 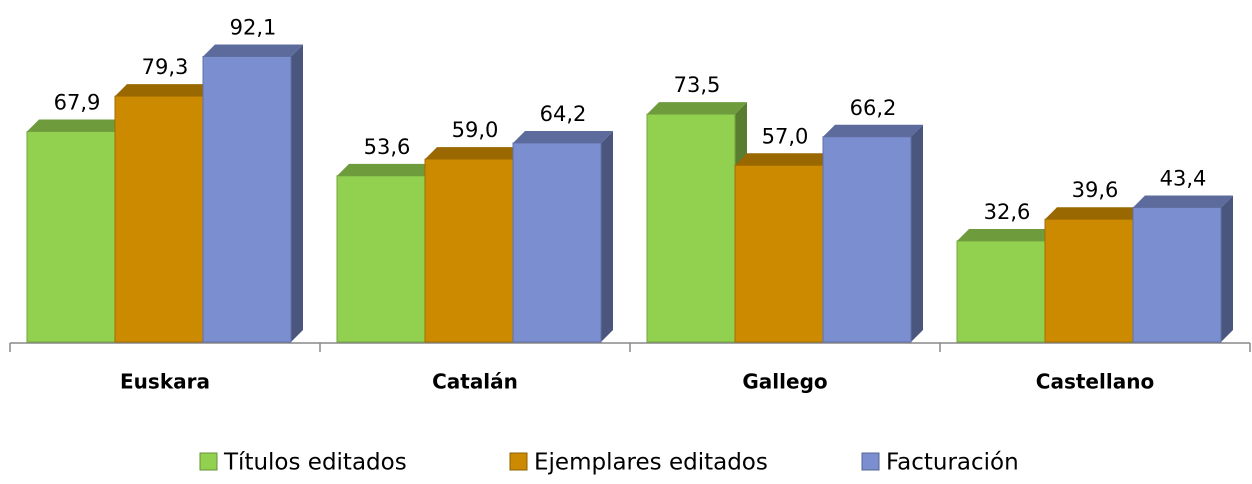 I want to click on data-label: 57,0, so click(x=785, y=136).